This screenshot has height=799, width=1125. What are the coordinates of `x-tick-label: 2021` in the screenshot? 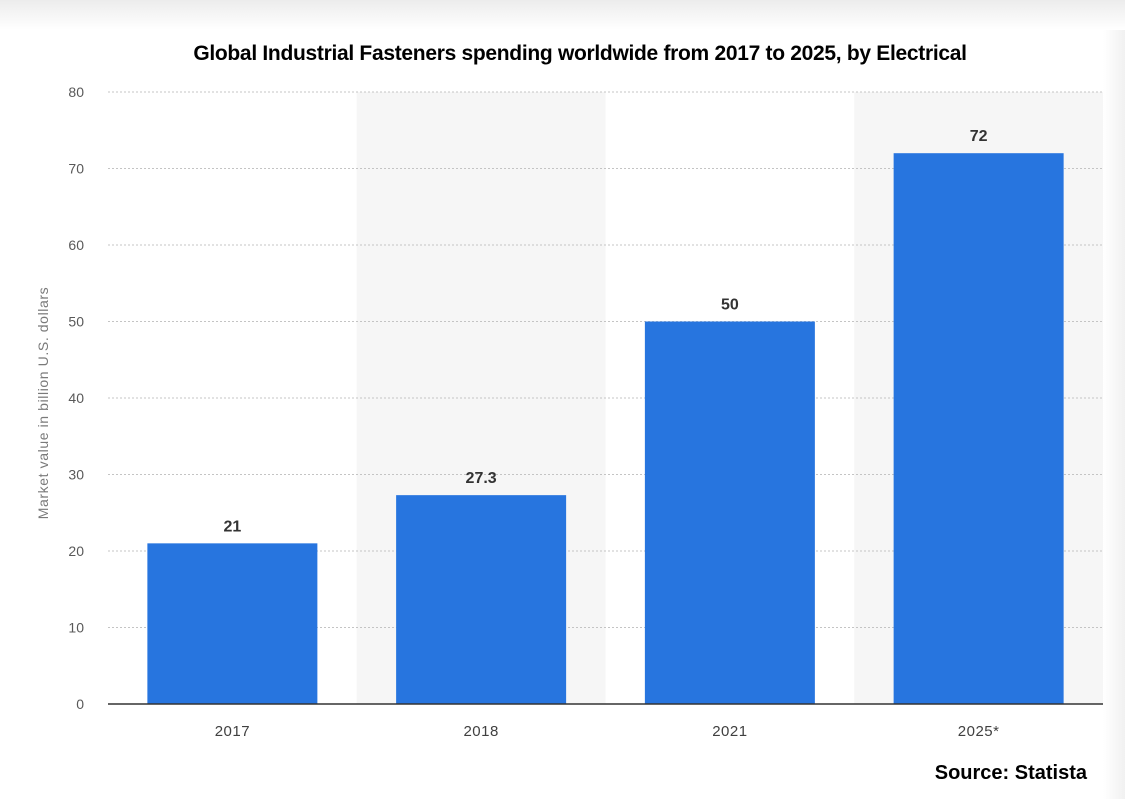 It's located at (729, 731).